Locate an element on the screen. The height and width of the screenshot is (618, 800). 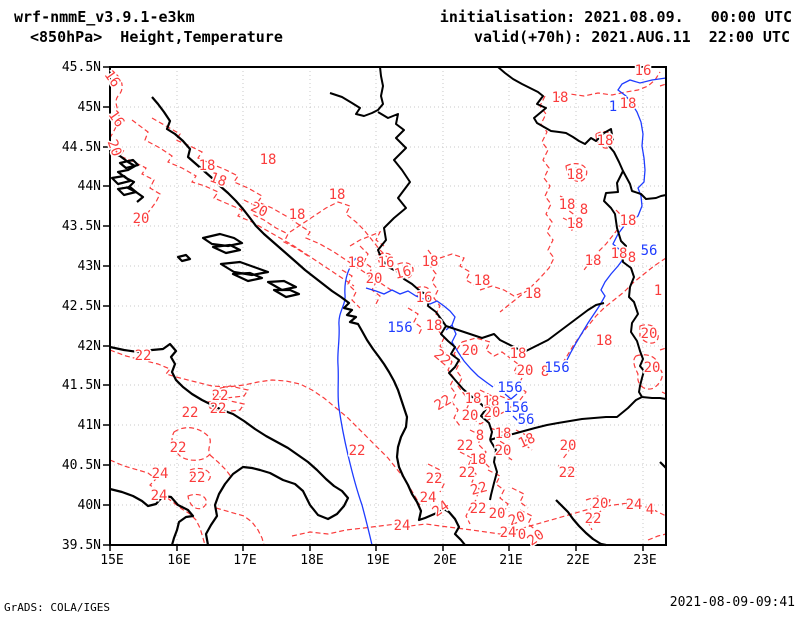
border-central-chain is located at coordinates (435, 276).